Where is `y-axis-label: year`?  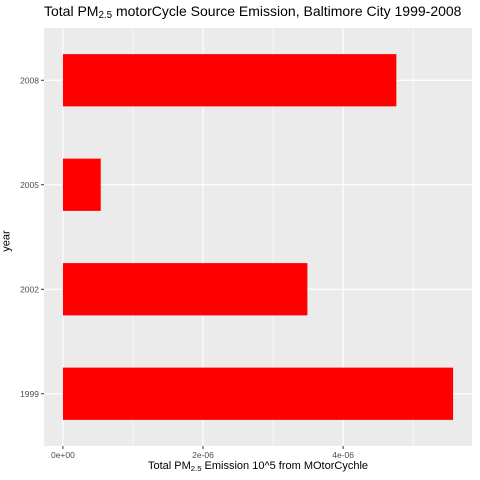 y-axis-label: year is located at coordinates (10, 243).